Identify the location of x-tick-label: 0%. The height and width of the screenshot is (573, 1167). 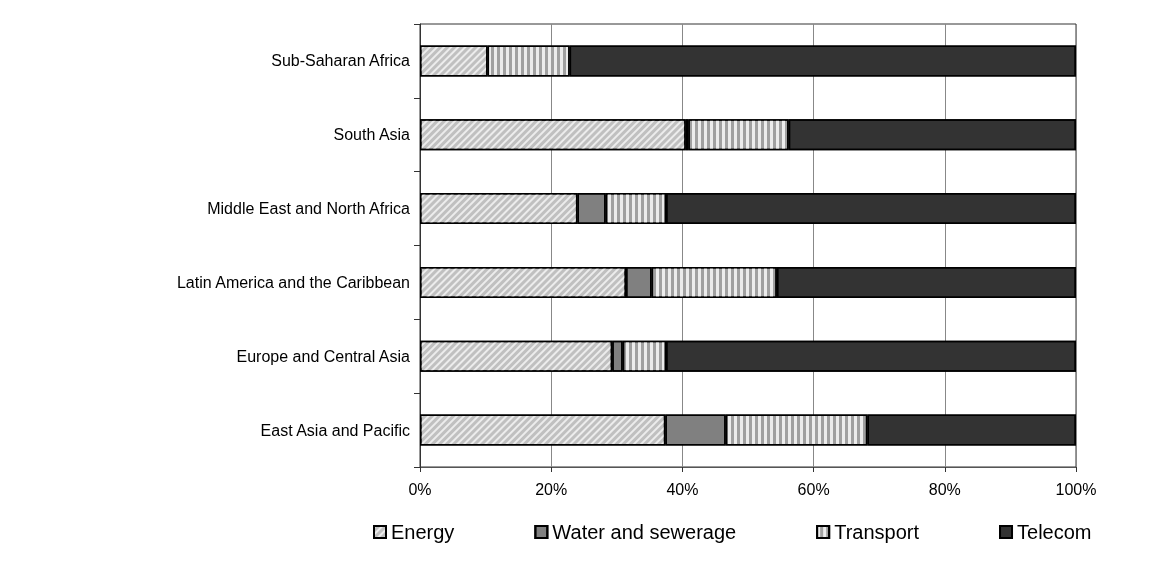
(420, 489).